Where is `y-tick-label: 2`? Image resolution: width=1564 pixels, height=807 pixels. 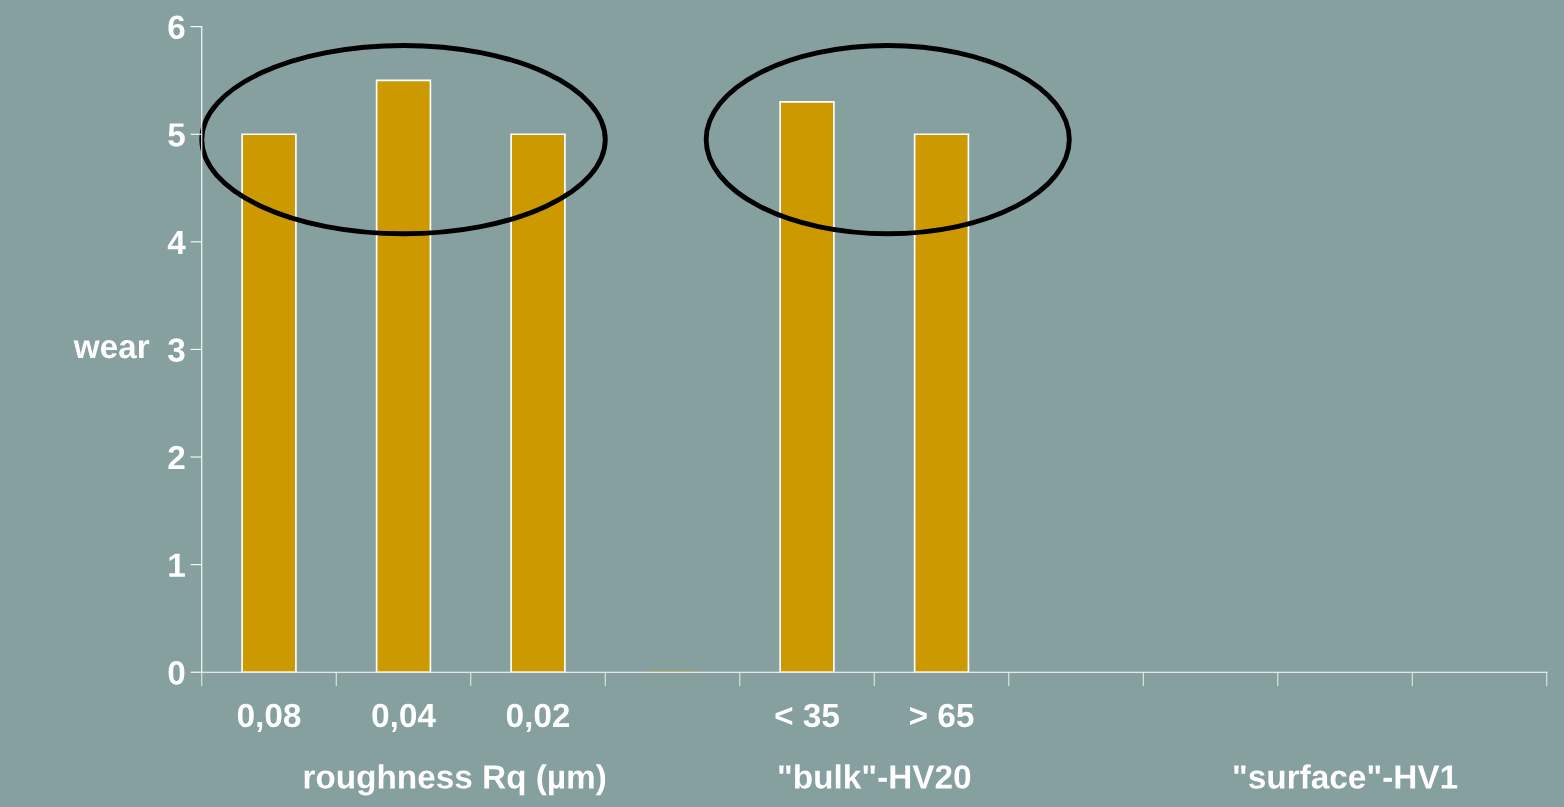
y-tick-label: 2 is located at coordinates (176, 457).